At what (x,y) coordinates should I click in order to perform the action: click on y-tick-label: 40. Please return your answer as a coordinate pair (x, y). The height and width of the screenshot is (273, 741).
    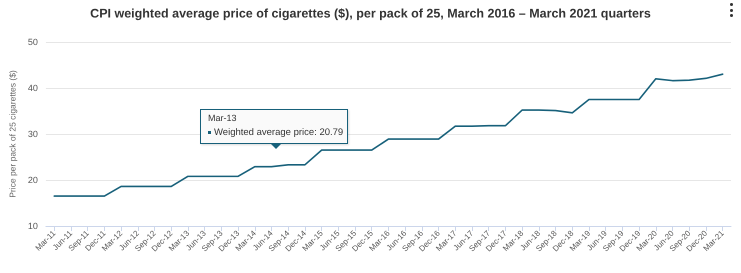
    Looking at the image, I should click on (33, 88).